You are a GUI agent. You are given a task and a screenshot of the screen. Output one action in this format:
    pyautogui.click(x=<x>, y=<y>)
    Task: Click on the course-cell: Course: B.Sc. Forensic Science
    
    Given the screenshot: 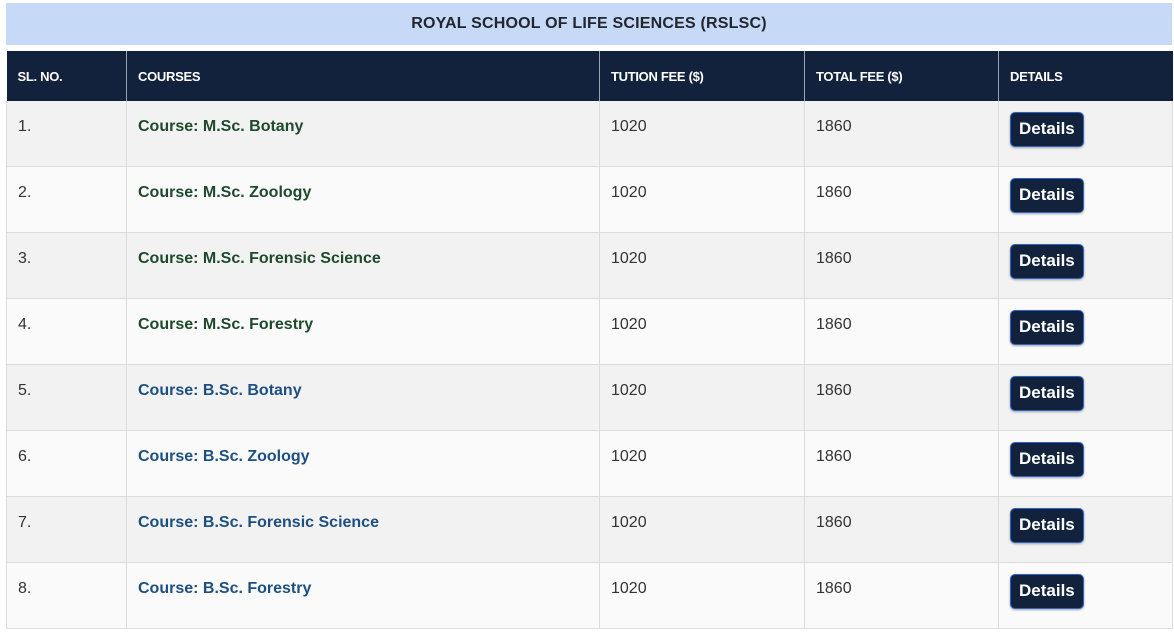 What is the action you would take?
    pyautogui.click(x=363, y=529)
    